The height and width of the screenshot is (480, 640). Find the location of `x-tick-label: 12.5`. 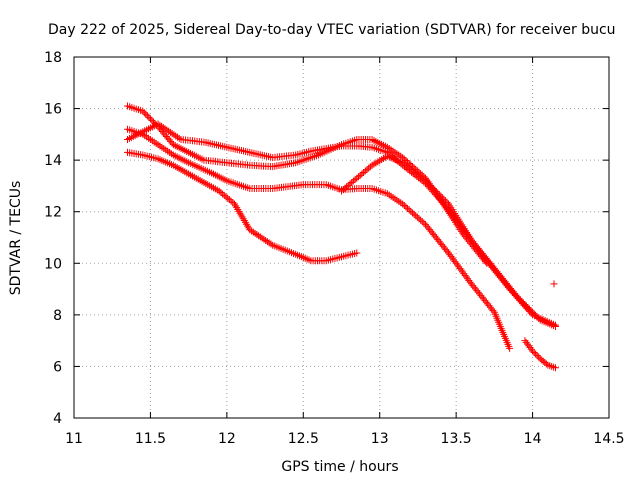

x-tick-label: 12.5 is located at coordinates (303, 439).